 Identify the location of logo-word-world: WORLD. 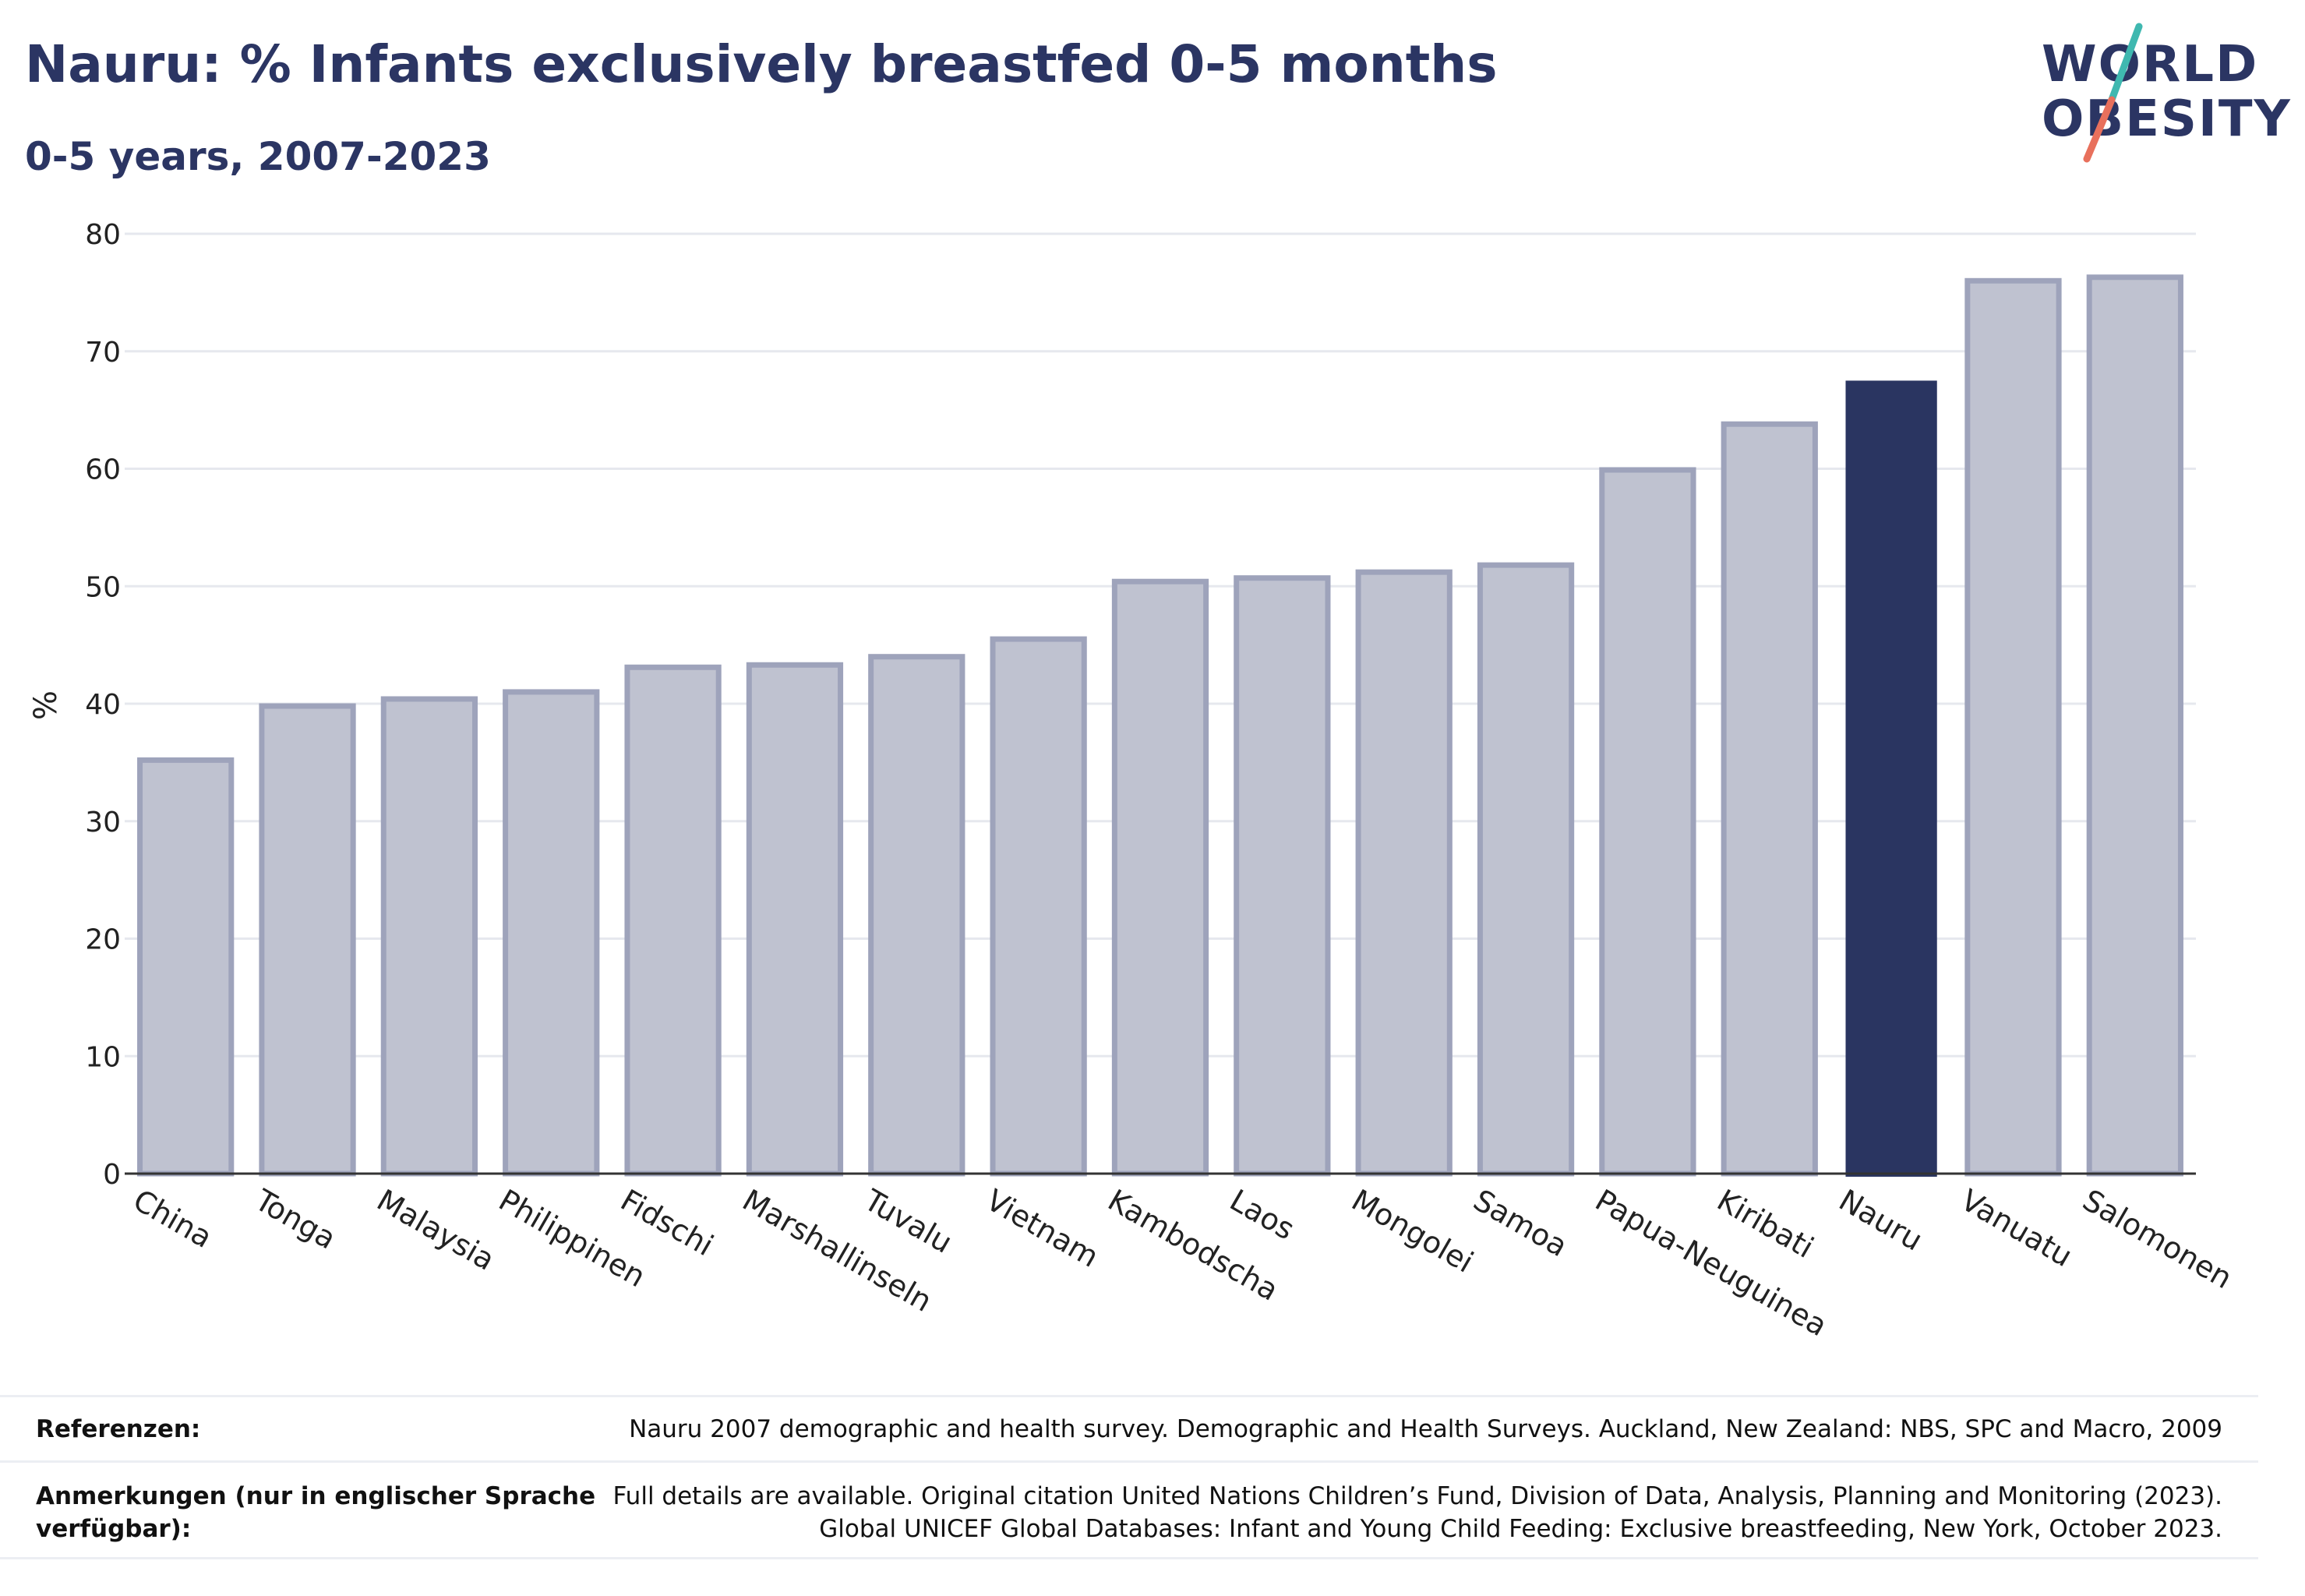
(2150, 65).